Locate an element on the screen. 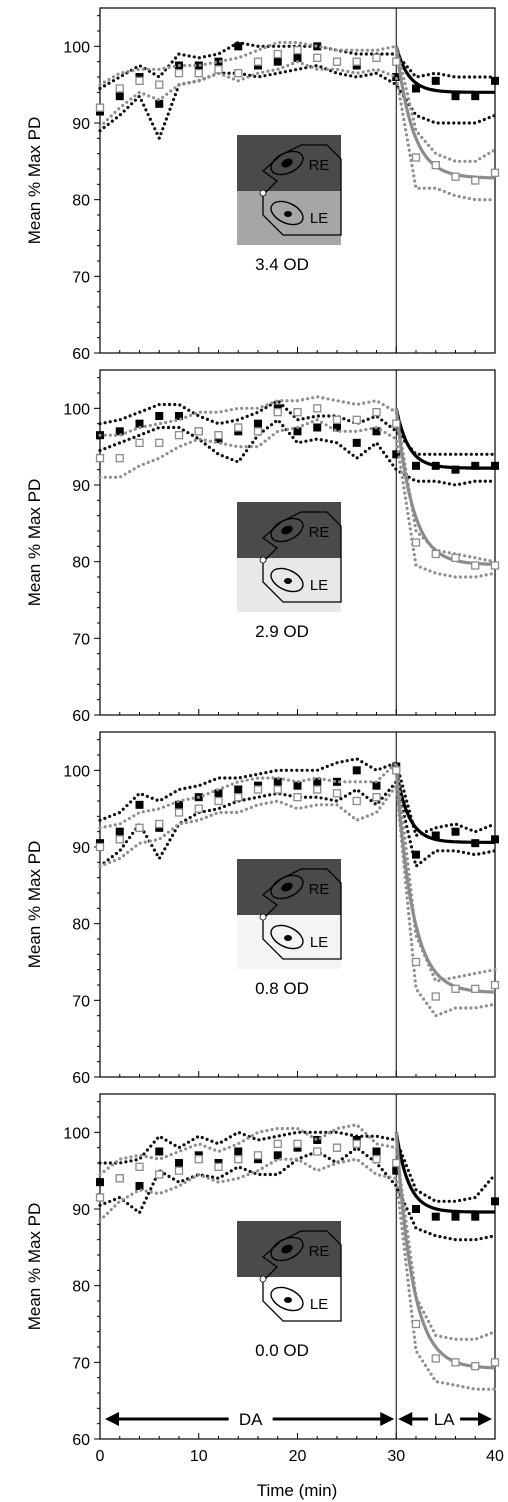 Image resolution: width=508 pixels, height=1502 pixels. x-tick-label: 10 is located at coordinates (199, 1456).